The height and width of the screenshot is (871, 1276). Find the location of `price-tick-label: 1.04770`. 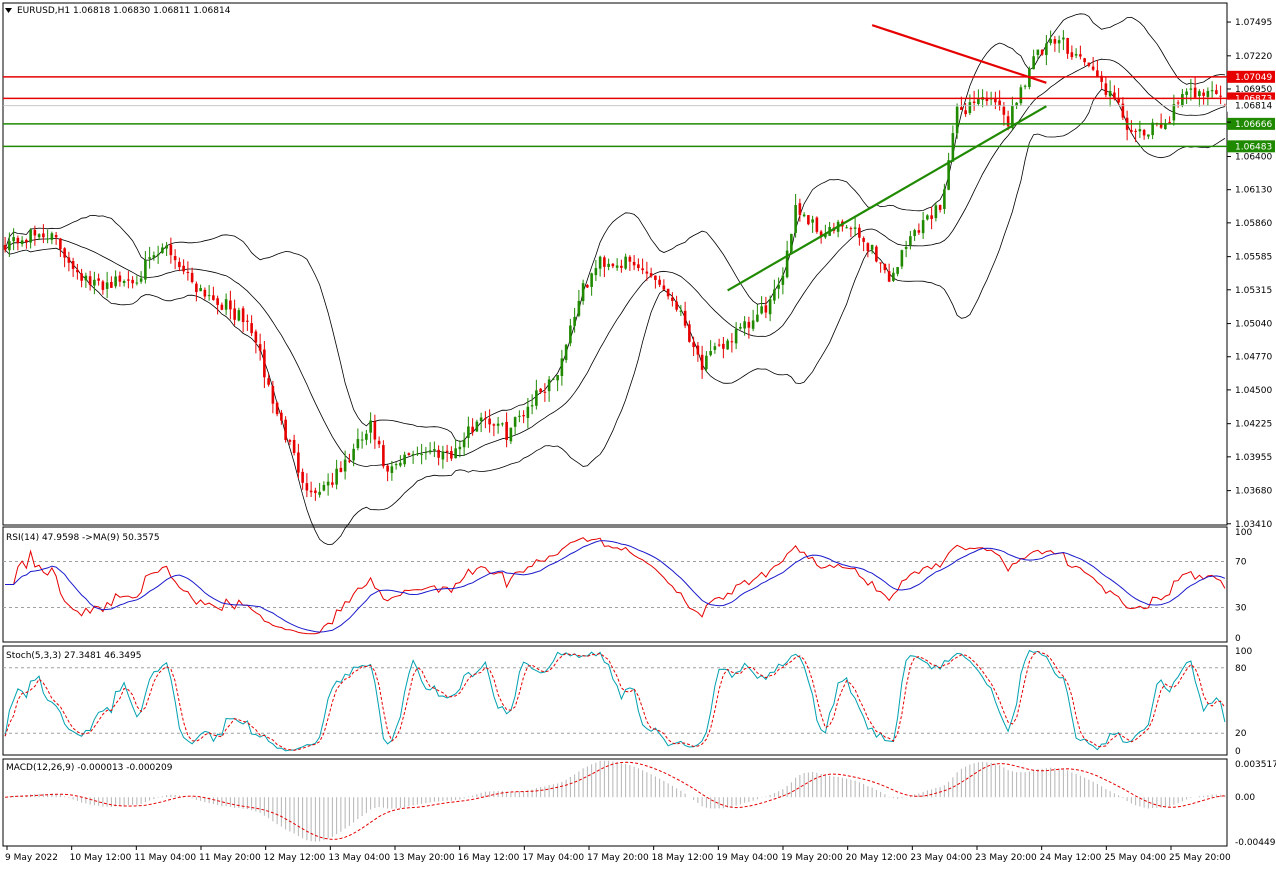

price-tick-label: 1.04770 is located at coordinates (1253, 358).